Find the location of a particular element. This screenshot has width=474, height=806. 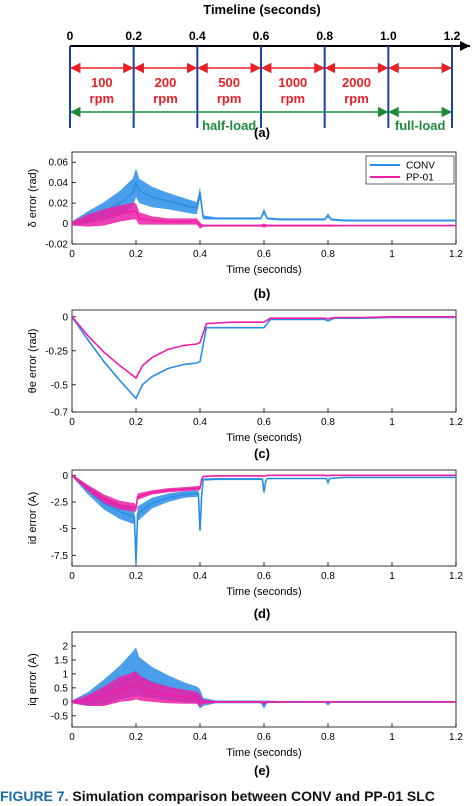

timeline-tick-label: 0.6 is located at coordinates (261, 36).